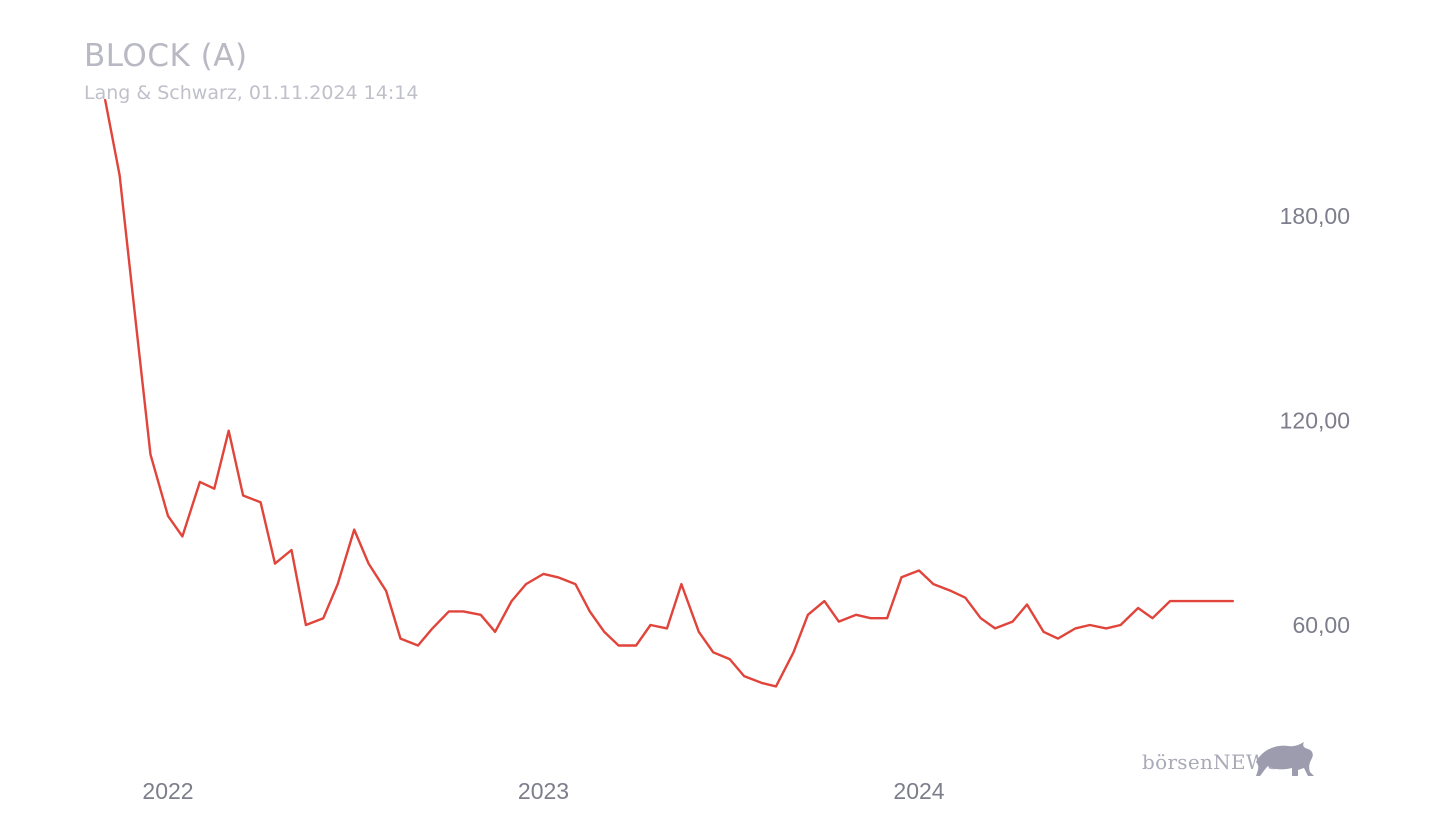 The image size is (1440, 840). I want to click on bull-icon, so click(1285, 759).